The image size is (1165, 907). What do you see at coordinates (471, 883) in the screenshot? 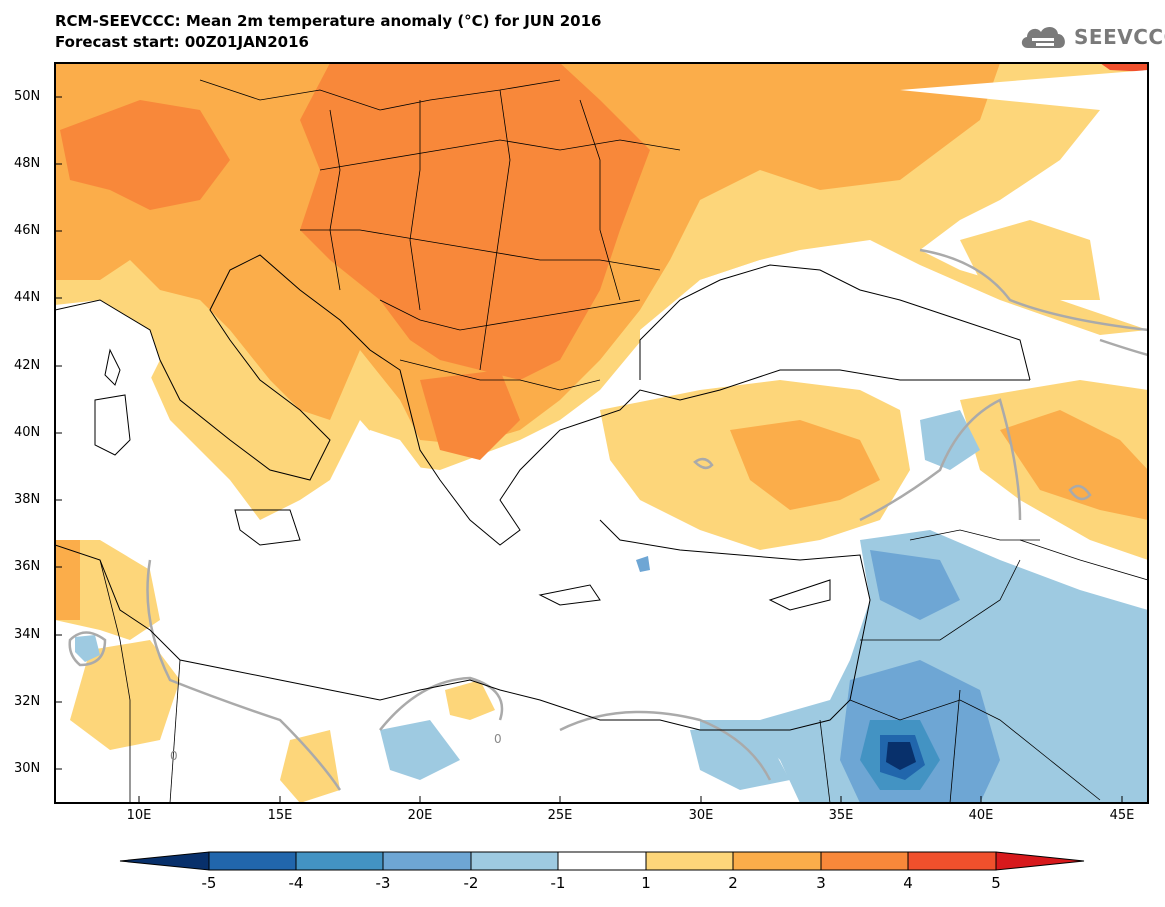
I see `colorbar-label: -2` at bounding box center [471, 883].